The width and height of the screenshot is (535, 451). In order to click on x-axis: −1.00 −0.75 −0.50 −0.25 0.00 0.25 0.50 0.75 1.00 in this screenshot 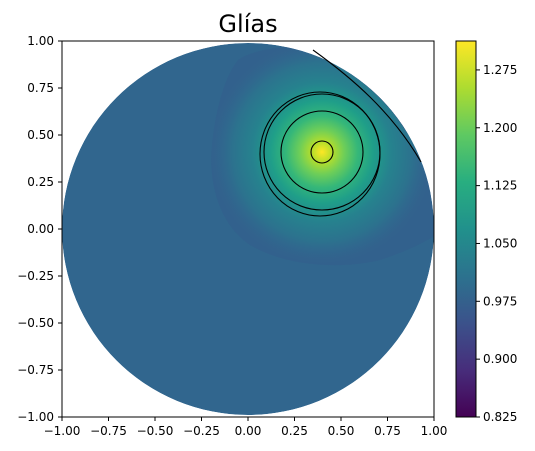, I will do `click(246, 427)`.